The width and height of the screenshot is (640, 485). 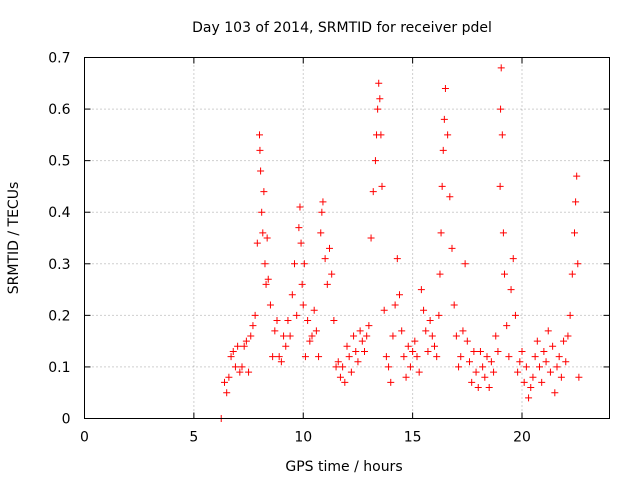 I want to click on y-tick-label: 0.2, so click(x=59, y=316).